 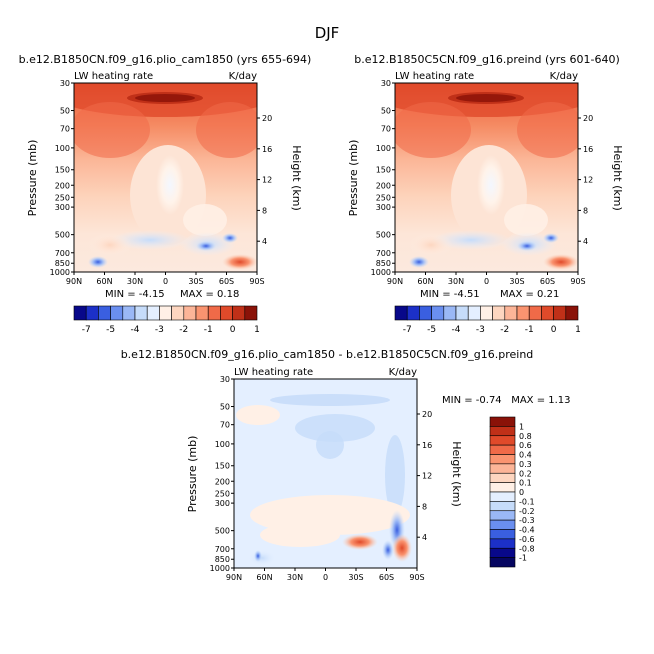 I want to click on colorbar-label: 0.4, so click(x=525, y=455).